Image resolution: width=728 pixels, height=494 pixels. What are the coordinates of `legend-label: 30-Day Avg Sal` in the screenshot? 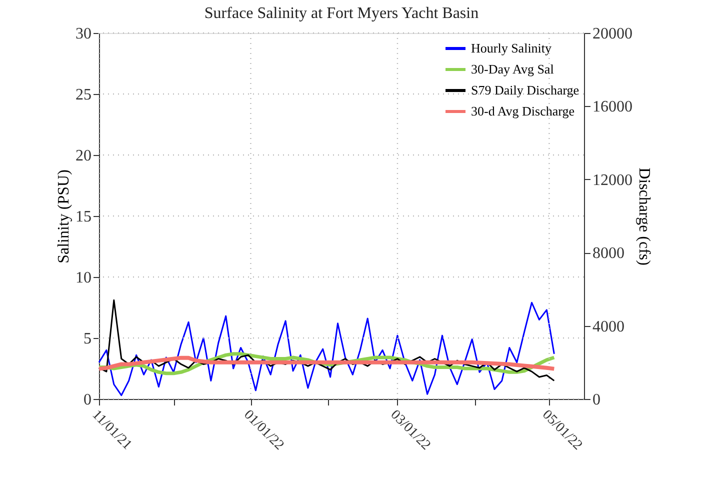 It's located at (512, 69).